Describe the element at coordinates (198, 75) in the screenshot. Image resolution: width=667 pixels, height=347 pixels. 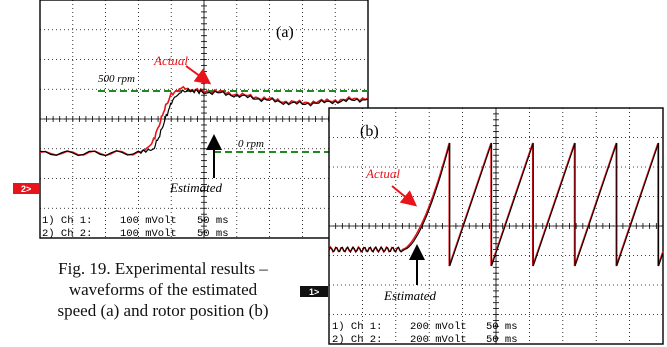
I see `arrow-actual-a` at that location.